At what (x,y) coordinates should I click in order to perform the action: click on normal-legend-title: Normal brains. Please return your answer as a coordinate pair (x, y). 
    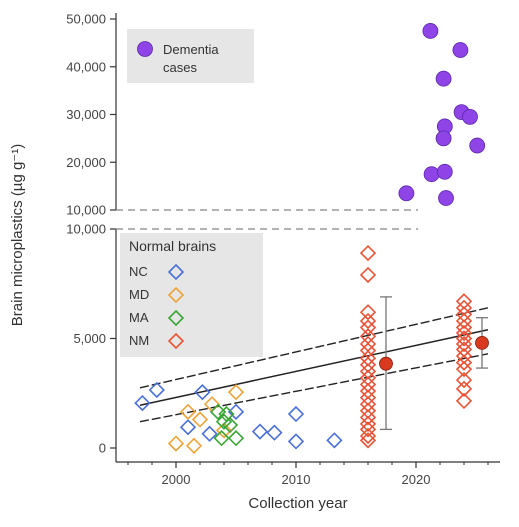
    Looking at the image, I should click on (172, 246).